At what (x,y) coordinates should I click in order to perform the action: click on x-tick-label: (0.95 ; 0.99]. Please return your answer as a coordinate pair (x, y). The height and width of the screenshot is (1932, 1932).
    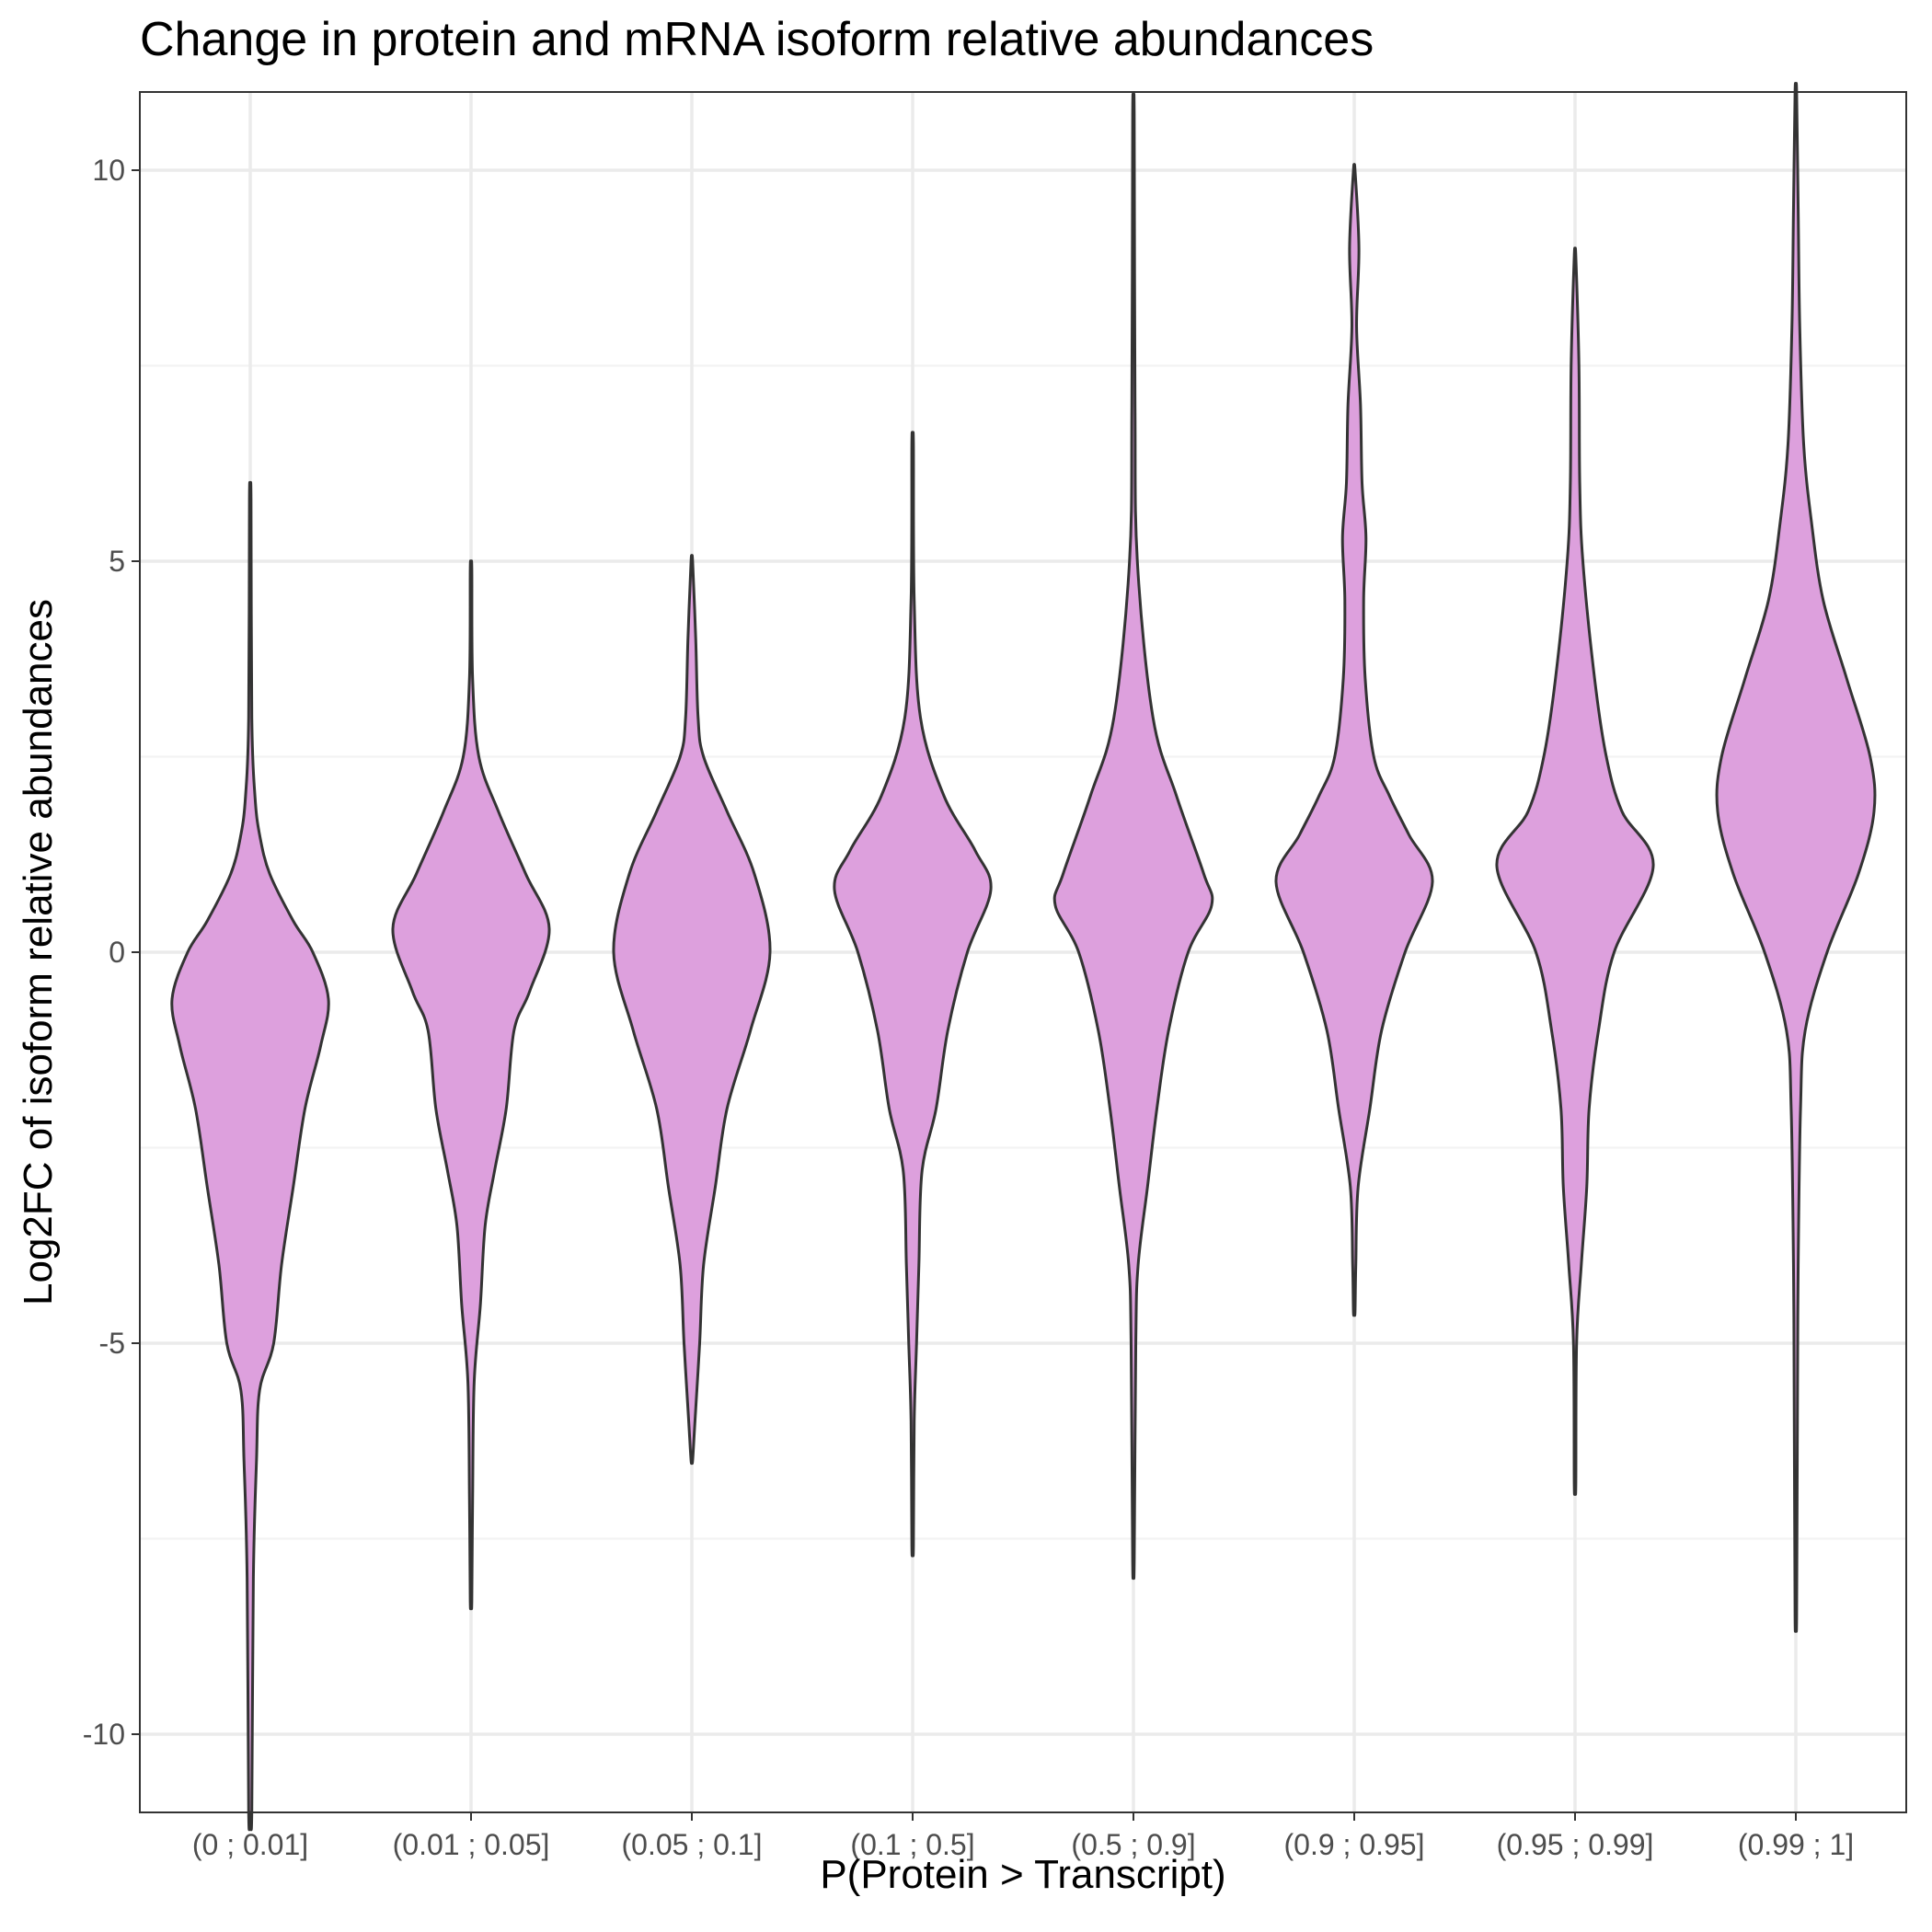
    Looking at the image, I should click on (1575, 1844).